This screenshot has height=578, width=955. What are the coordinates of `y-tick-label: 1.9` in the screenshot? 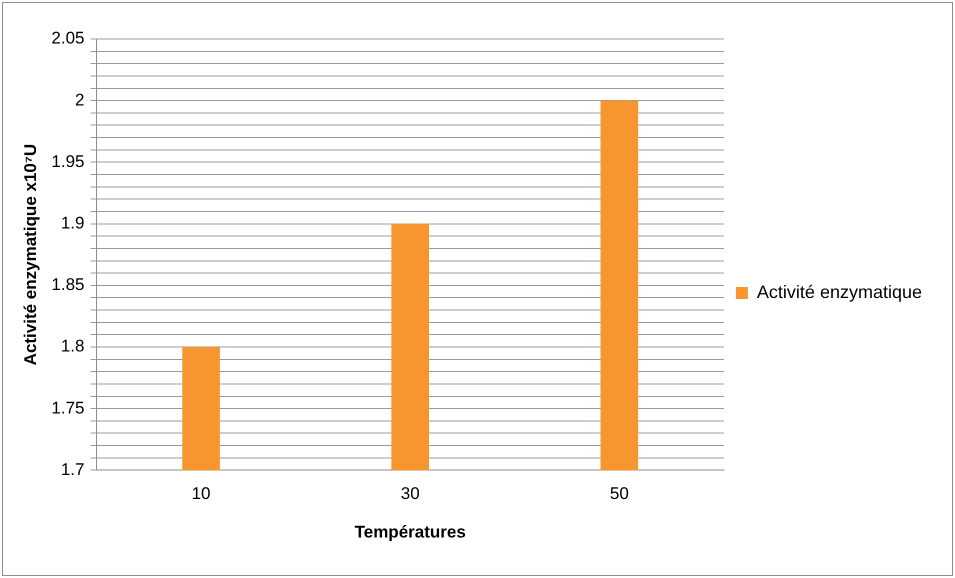 It's located at (72, 222).